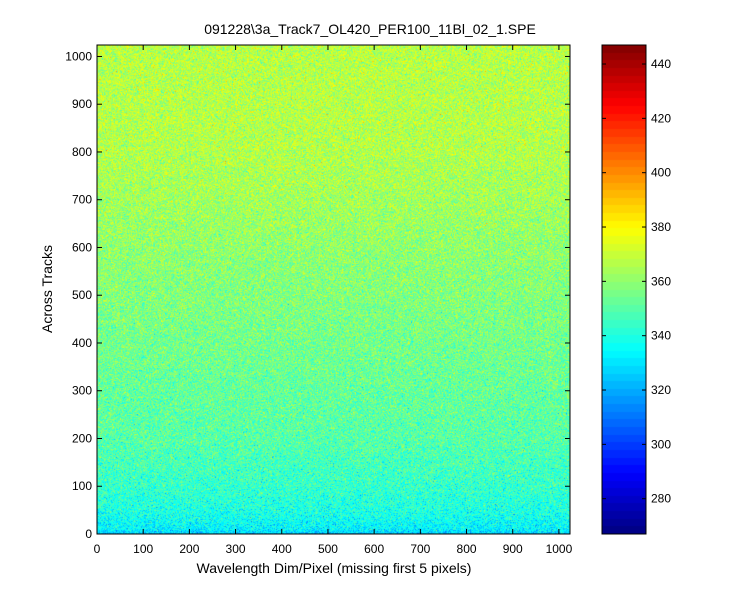 This screenshot has height=600, width=750. I want to click on colorbar-tick-label: 380, so click(661, 227).